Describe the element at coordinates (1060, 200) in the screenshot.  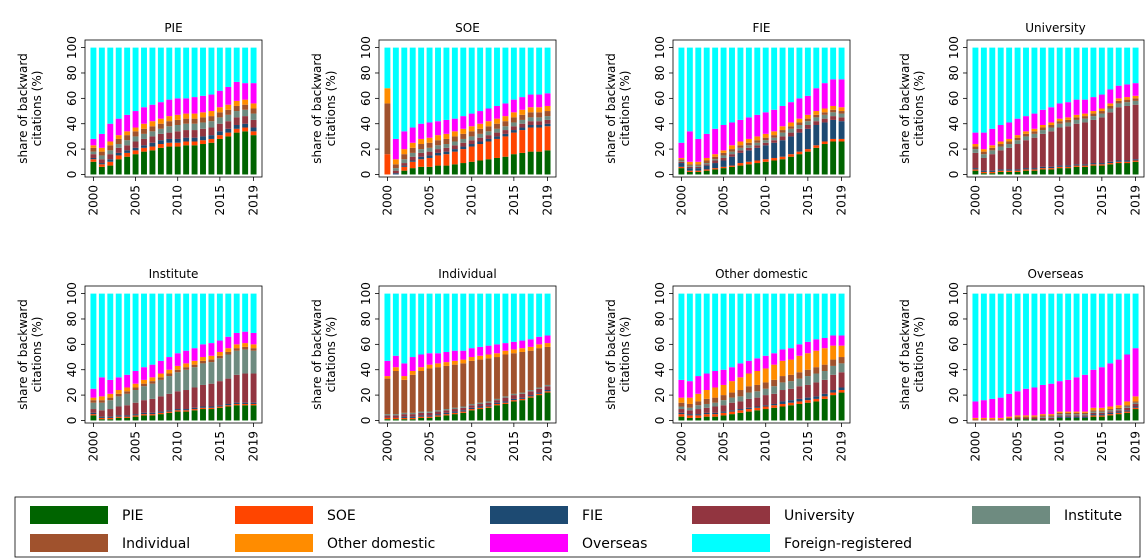
I see `x-tick-label: 2010` at that location.